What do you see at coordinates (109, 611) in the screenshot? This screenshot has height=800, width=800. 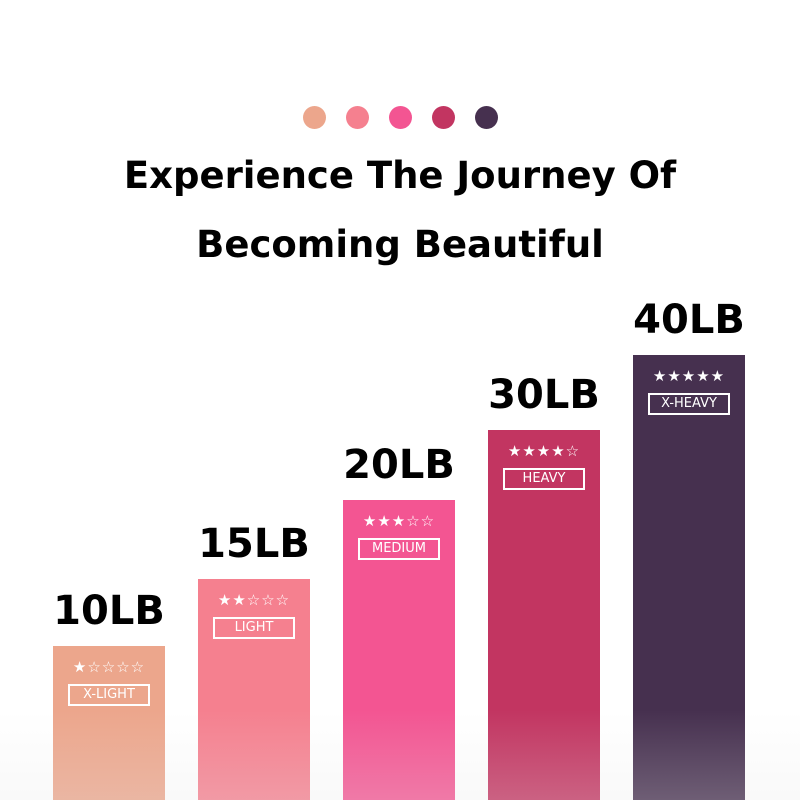 I see `value-label: 10LB` at bounding box center [109, 611].